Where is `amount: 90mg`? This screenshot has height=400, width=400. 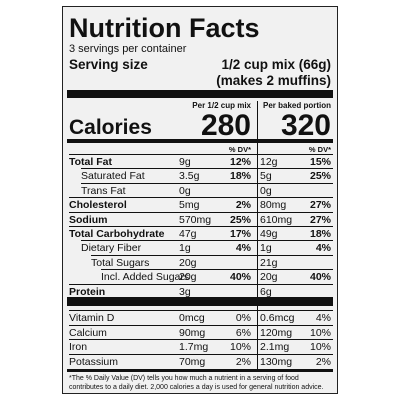 amount: 90mg is located at coordinates (192, 332).